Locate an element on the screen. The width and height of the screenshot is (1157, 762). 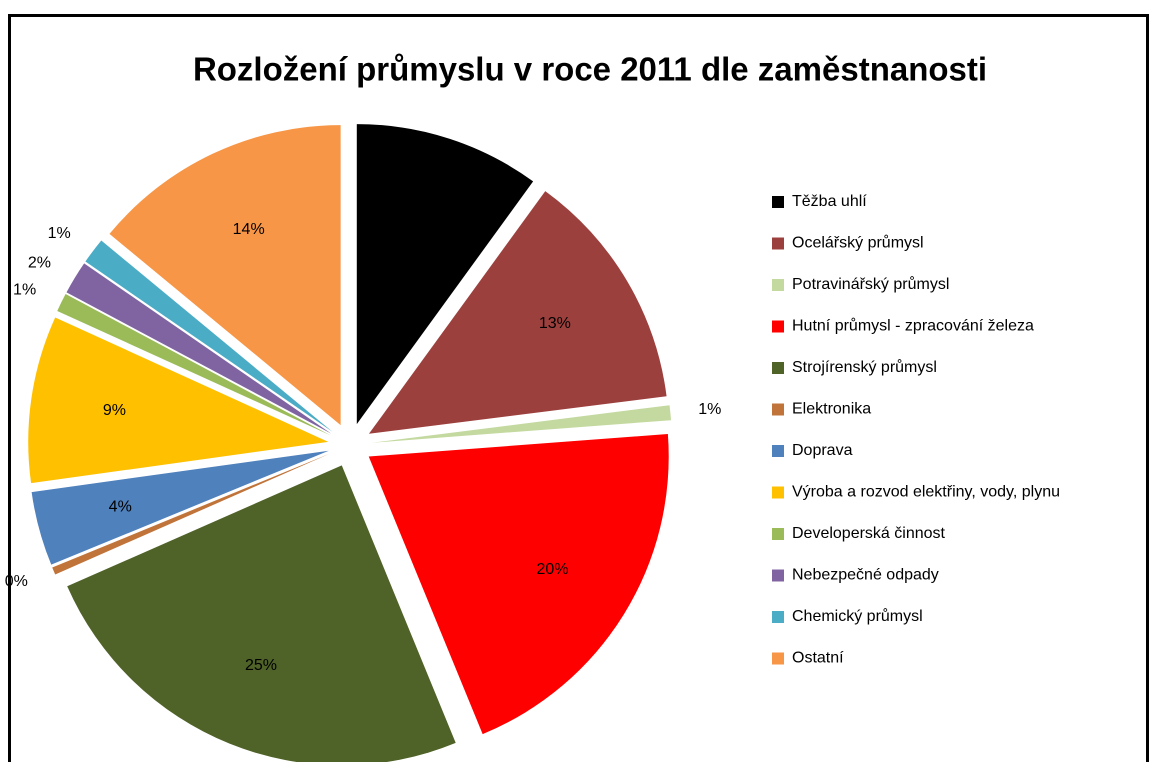
legend-label: Elektronika is located at coordinates (831, 409).